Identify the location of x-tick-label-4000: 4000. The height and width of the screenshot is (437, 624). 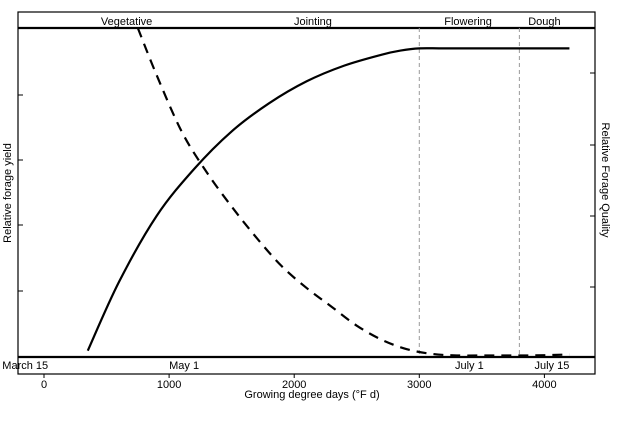
(544, 385).